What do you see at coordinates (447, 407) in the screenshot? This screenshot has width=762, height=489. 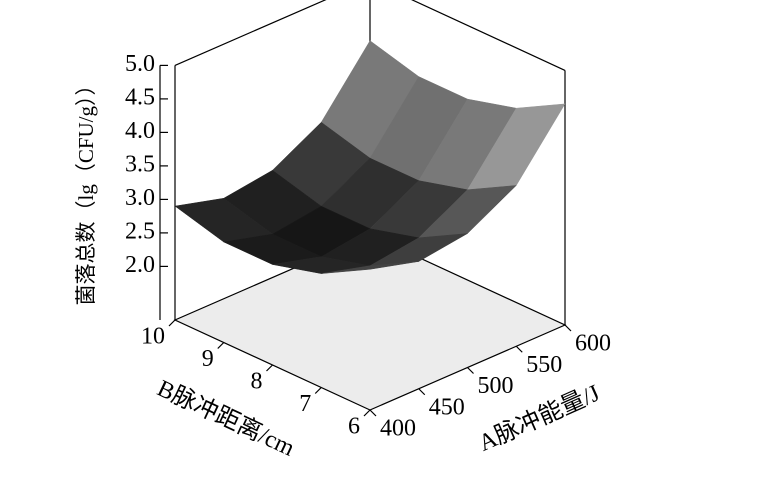 I see `x-tick-label: 450` at bounding box center [447, 407].